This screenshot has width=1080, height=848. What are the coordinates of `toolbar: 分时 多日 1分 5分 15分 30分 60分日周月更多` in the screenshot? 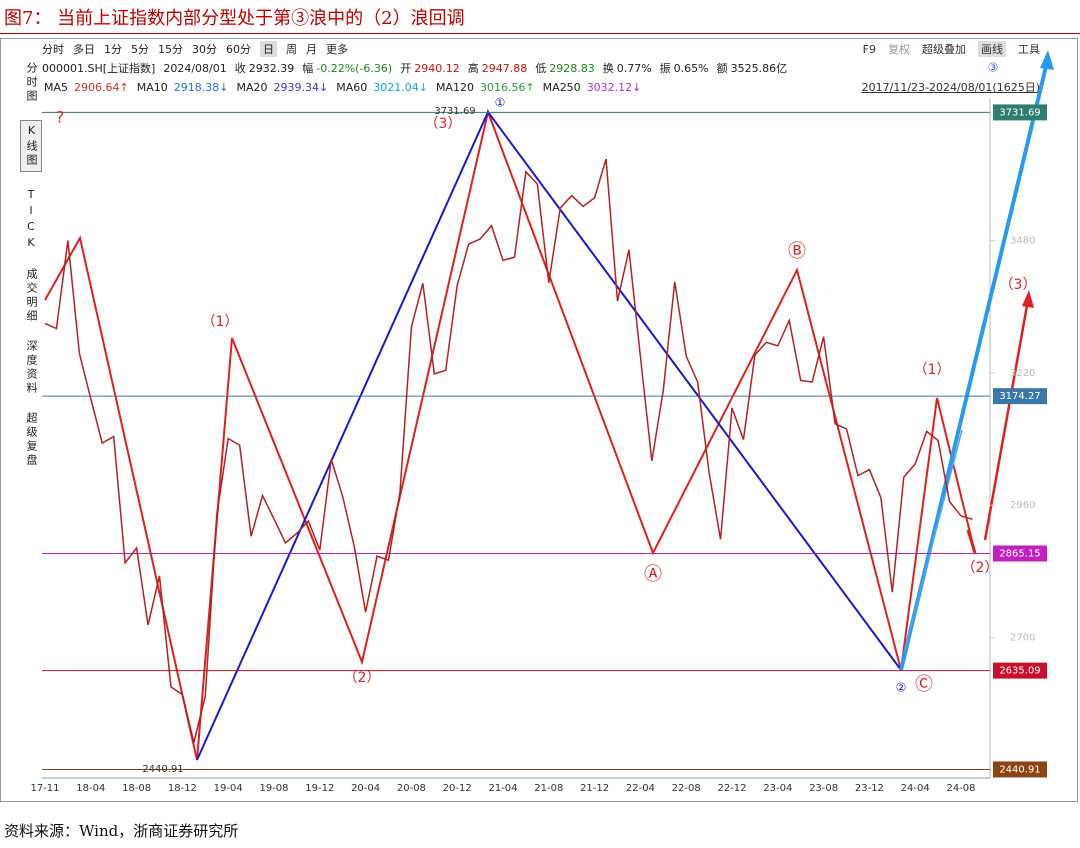 It's located at (195, 49).